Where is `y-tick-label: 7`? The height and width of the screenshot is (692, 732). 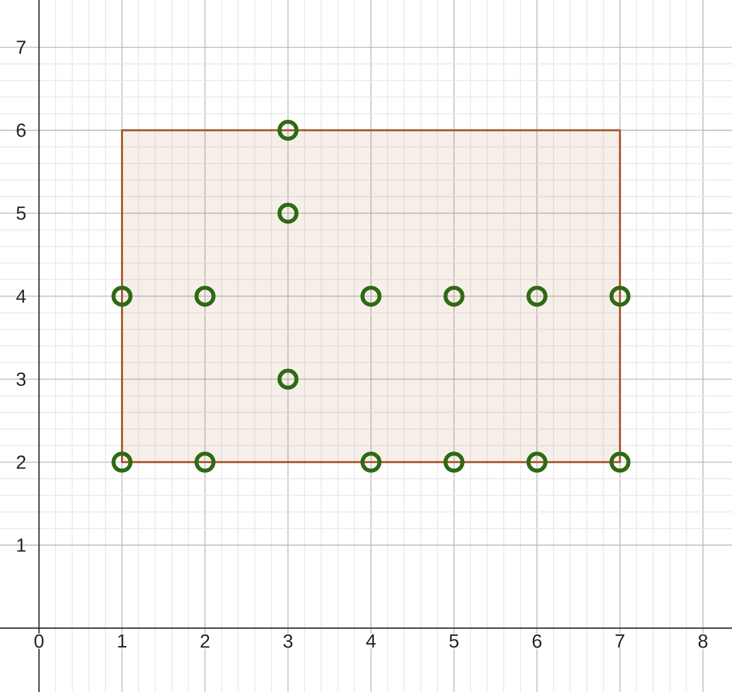
y-tick-label: 7 is located at coordinates (21, 47).